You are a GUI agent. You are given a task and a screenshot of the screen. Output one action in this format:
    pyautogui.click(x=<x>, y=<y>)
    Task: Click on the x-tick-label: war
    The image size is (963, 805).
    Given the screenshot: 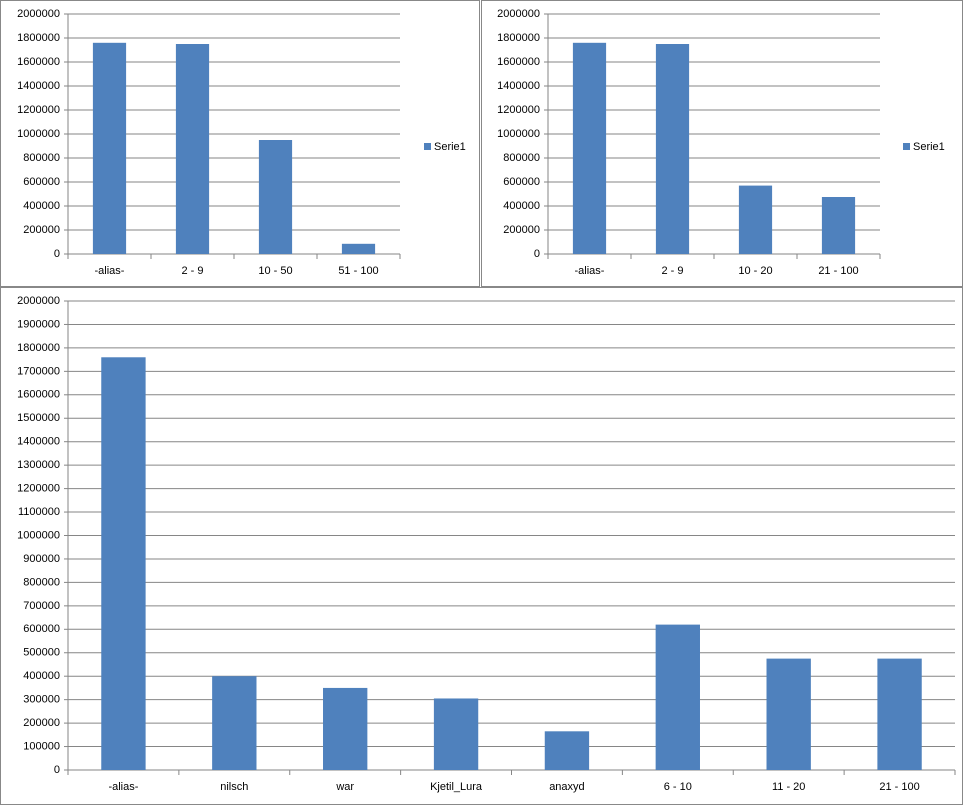 What is the action you would take?
    pyautogui.click(x=344, y=787)
    